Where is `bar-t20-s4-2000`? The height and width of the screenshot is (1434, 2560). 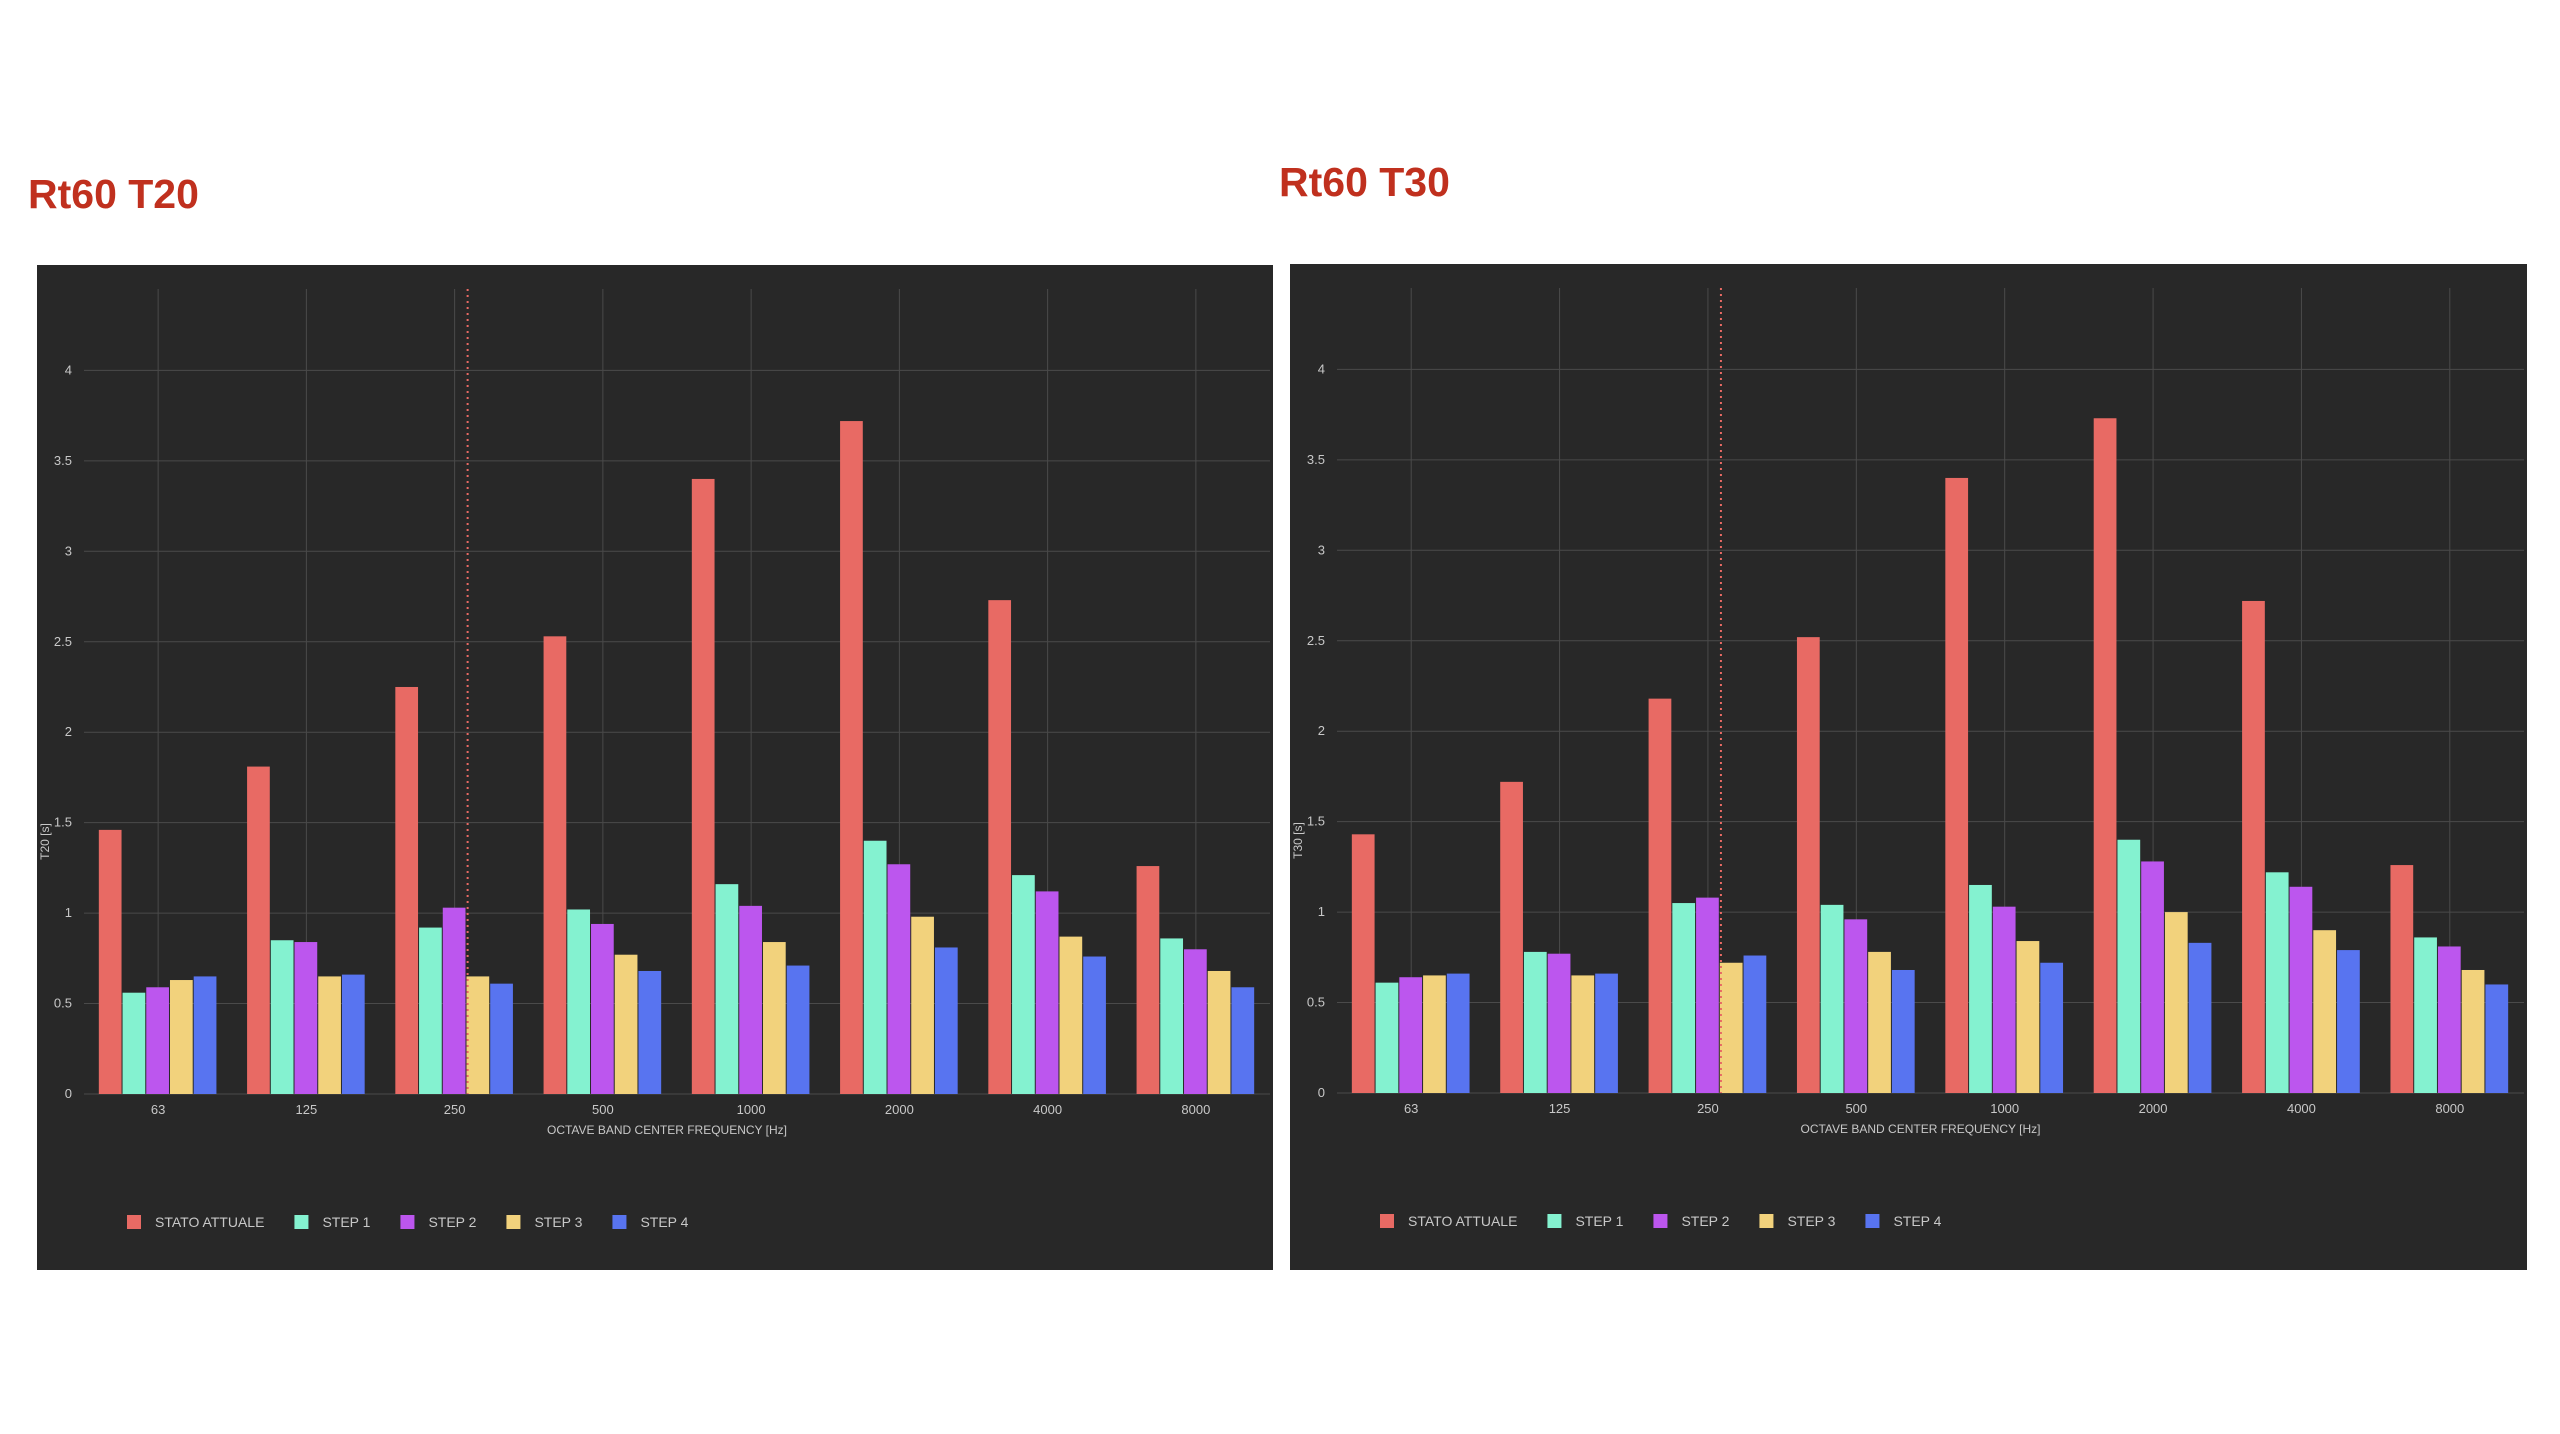
bar-t20-s4-2000 is located at coordinates (922, 1005).